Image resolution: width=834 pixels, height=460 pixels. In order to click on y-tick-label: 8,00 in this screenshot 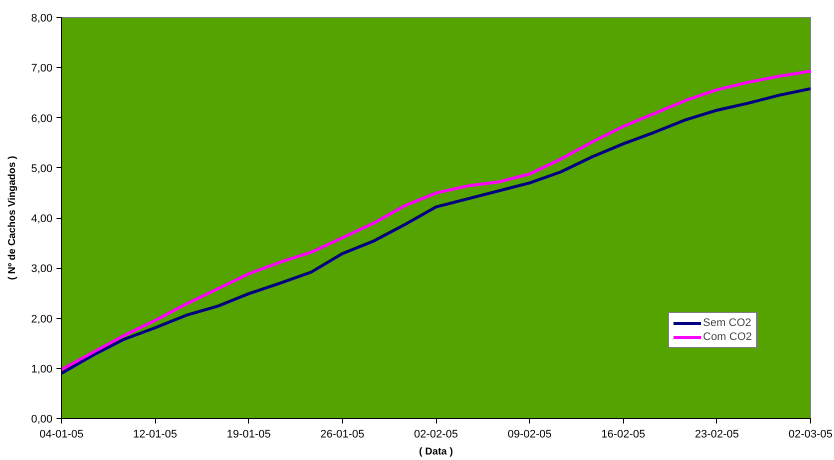, I will do `click(42, 18)`.